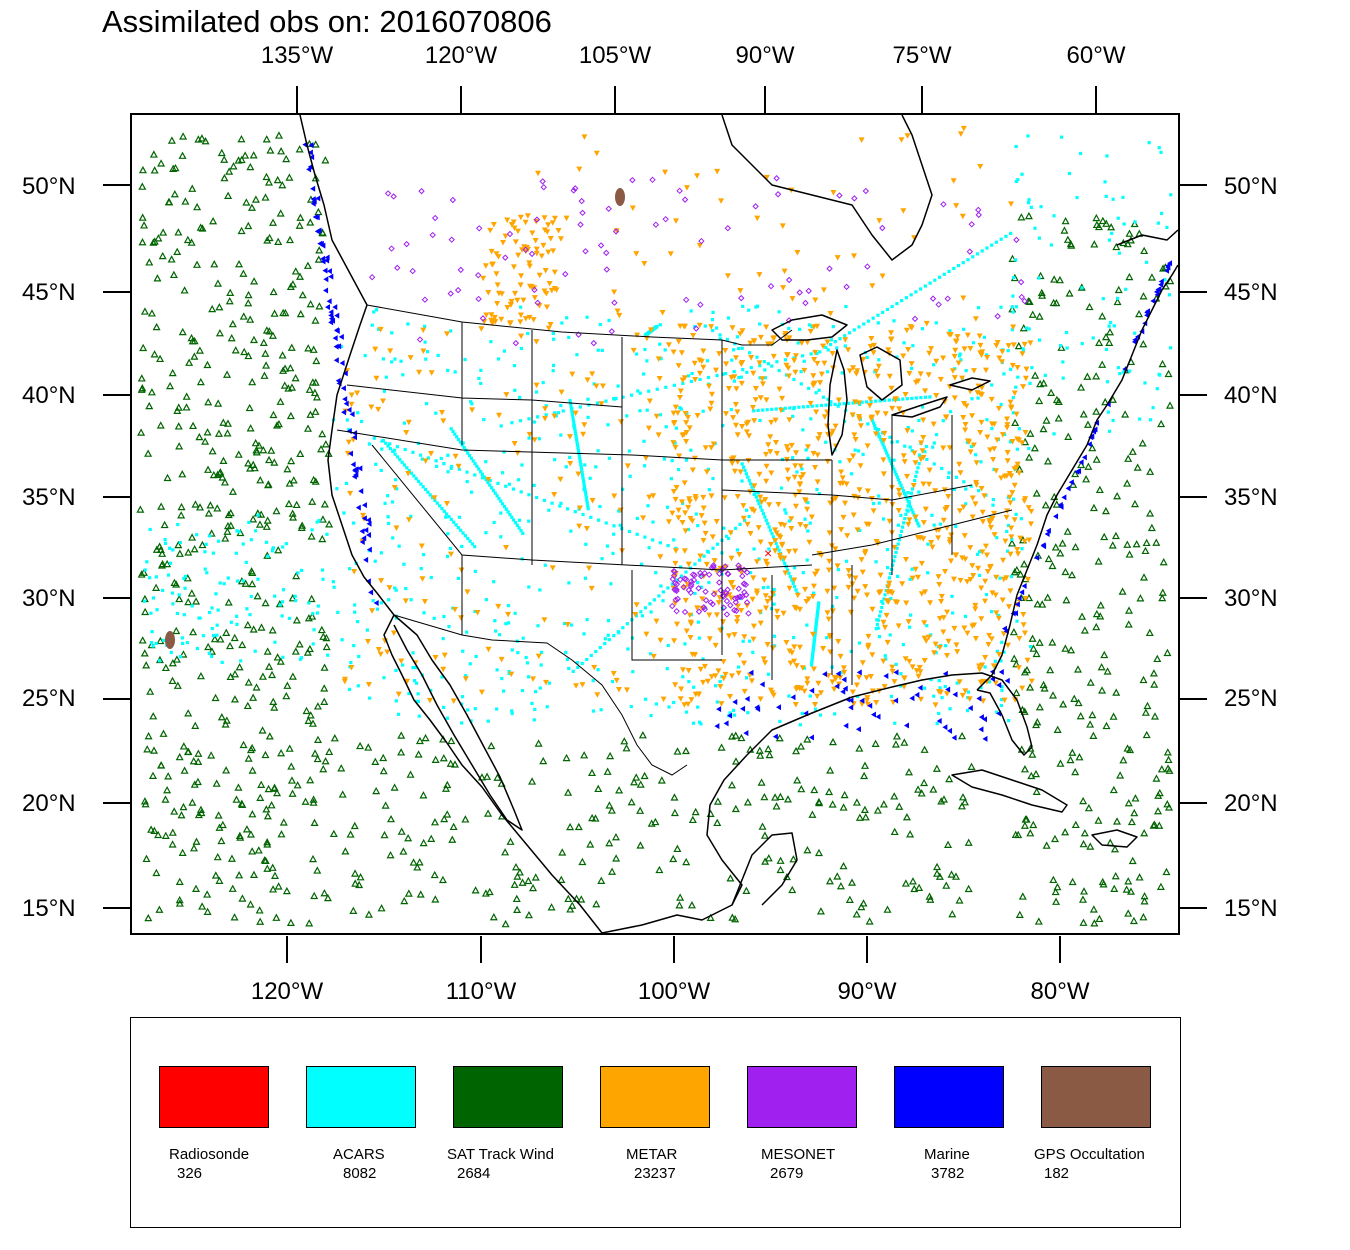 This screenshot has width=1350, height=1250. Describe the element at coordinates (461, 55) in the screenshot. I see `lon-label-top: 120°W` at that location.